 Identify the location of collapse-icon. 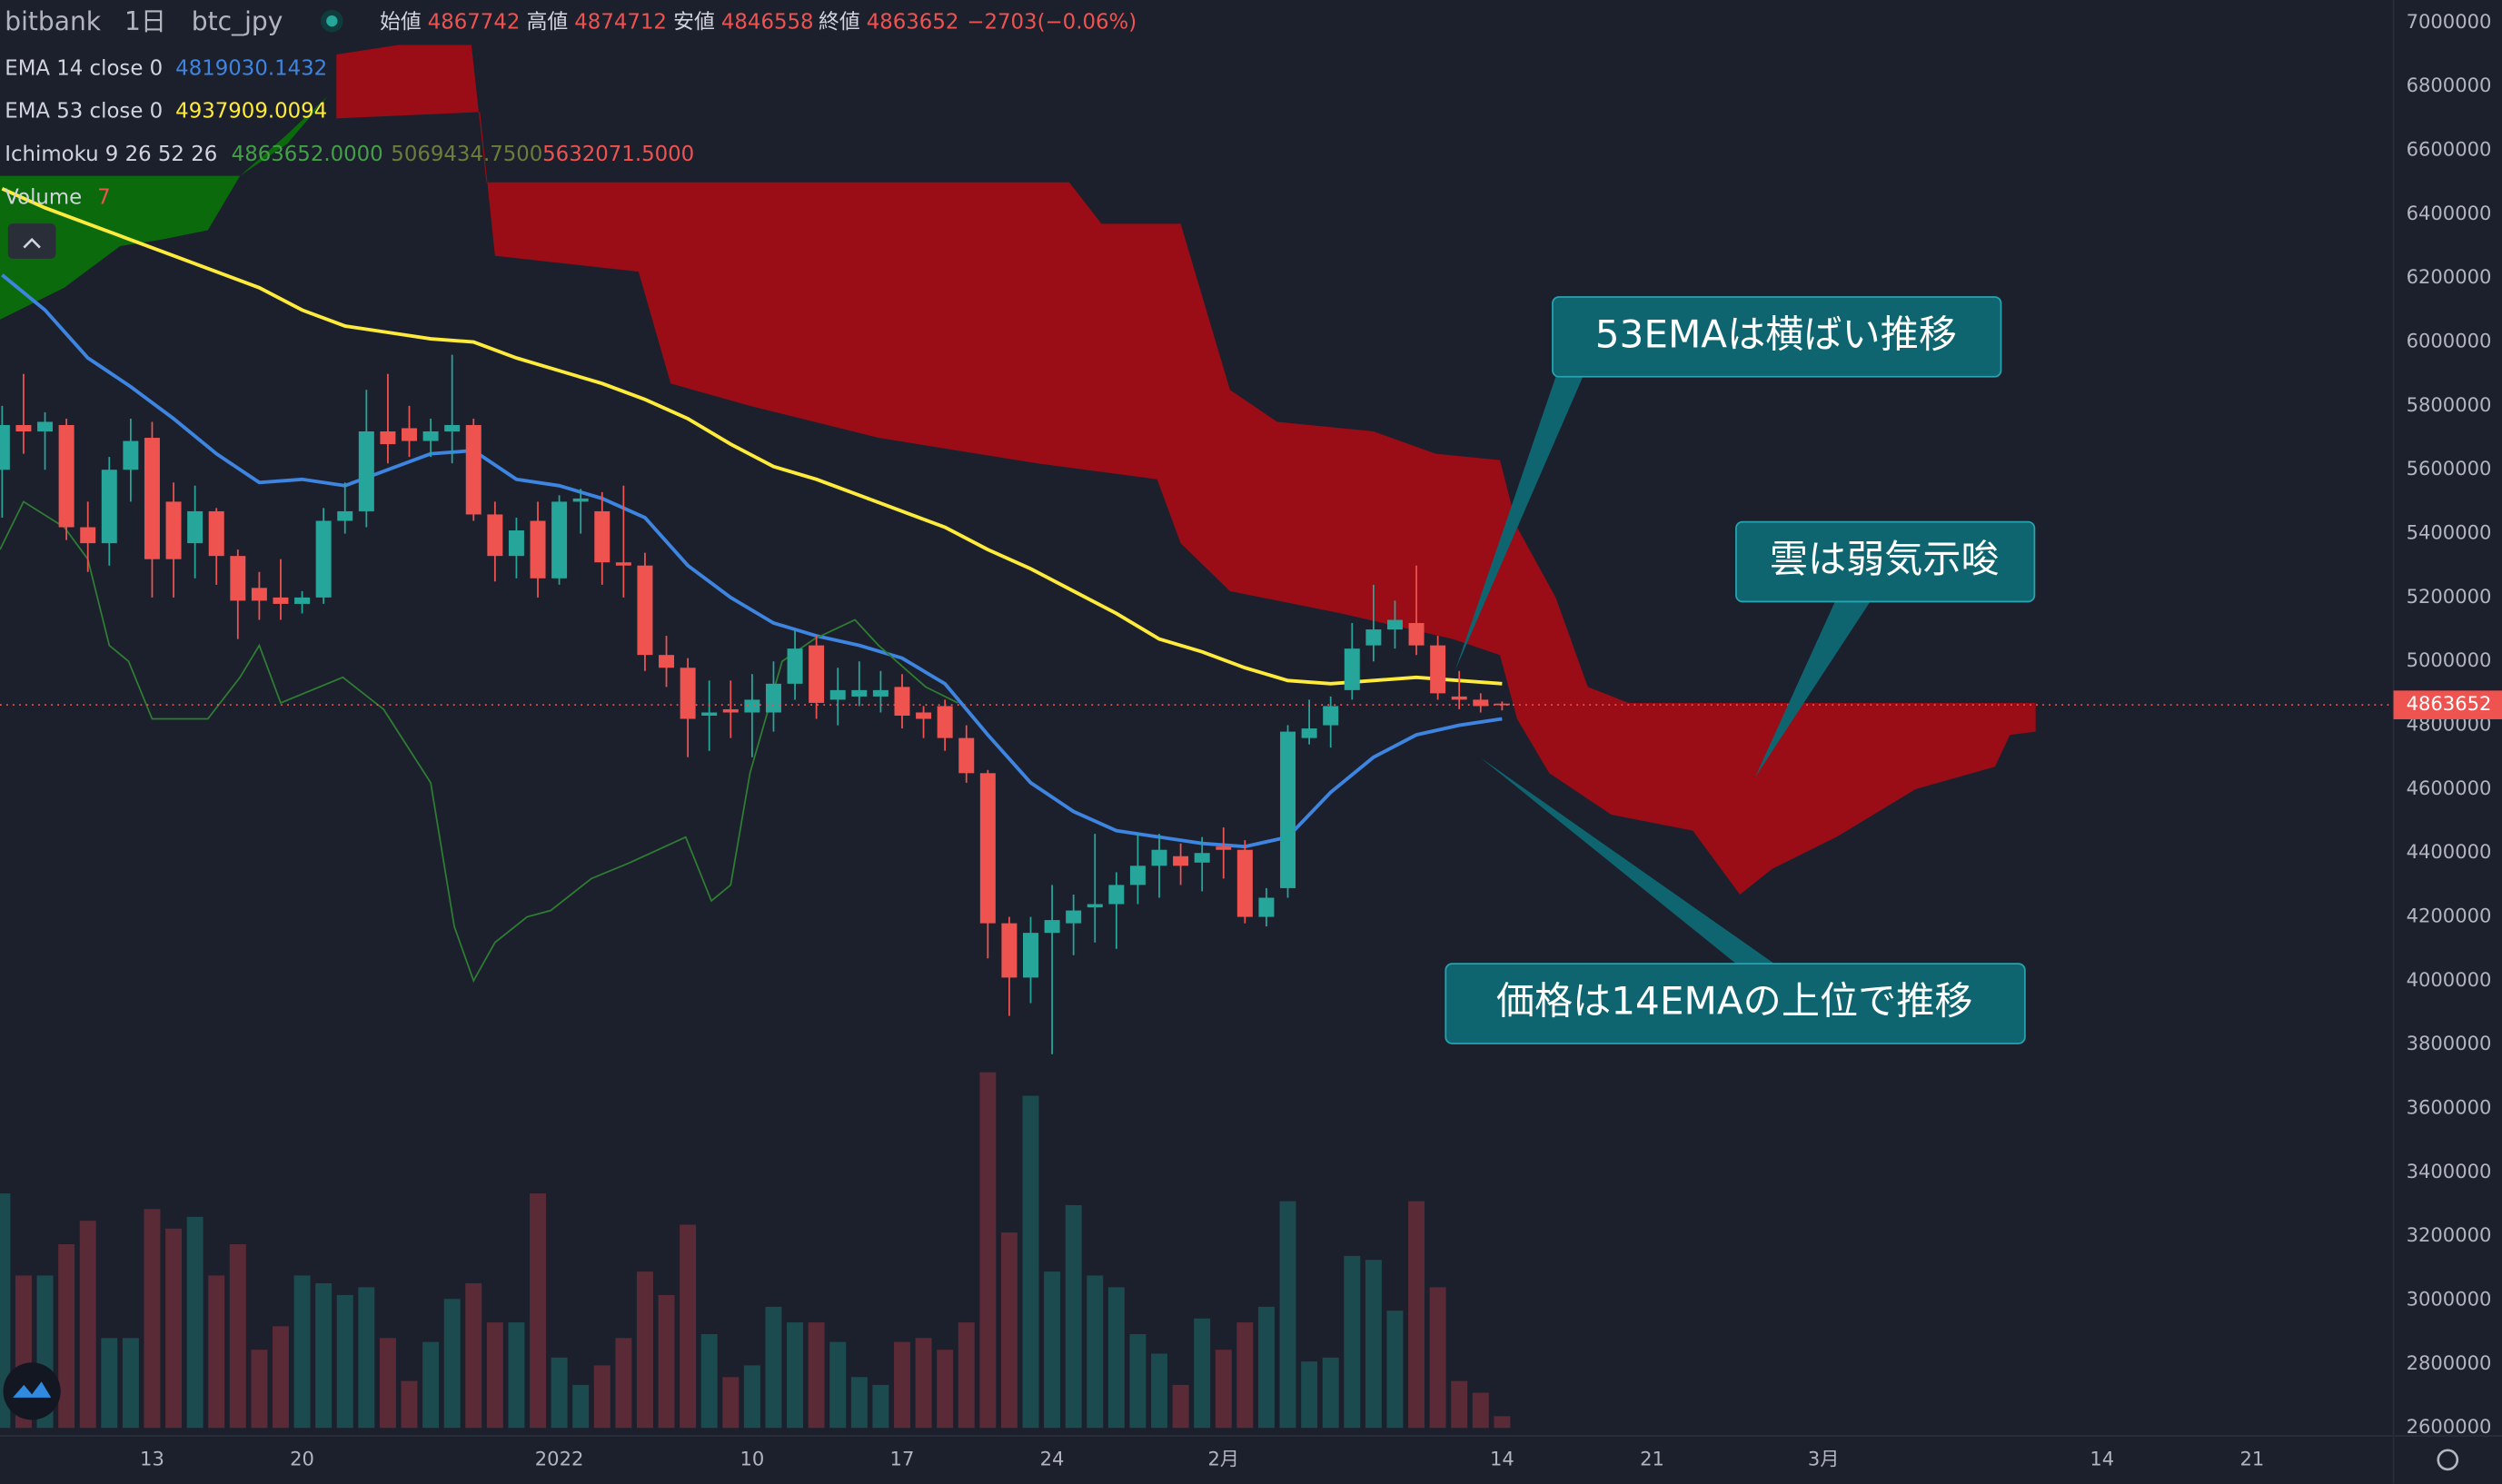
(32, 243).